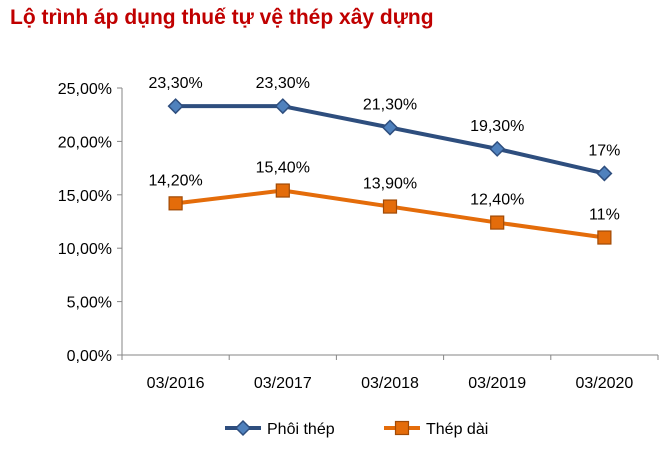 This screenshot has width=670, height=456. What do you see at coordinates (604, 215) in the screenshot?
I see `data-label: 11%` at bounding box center [604, 215].